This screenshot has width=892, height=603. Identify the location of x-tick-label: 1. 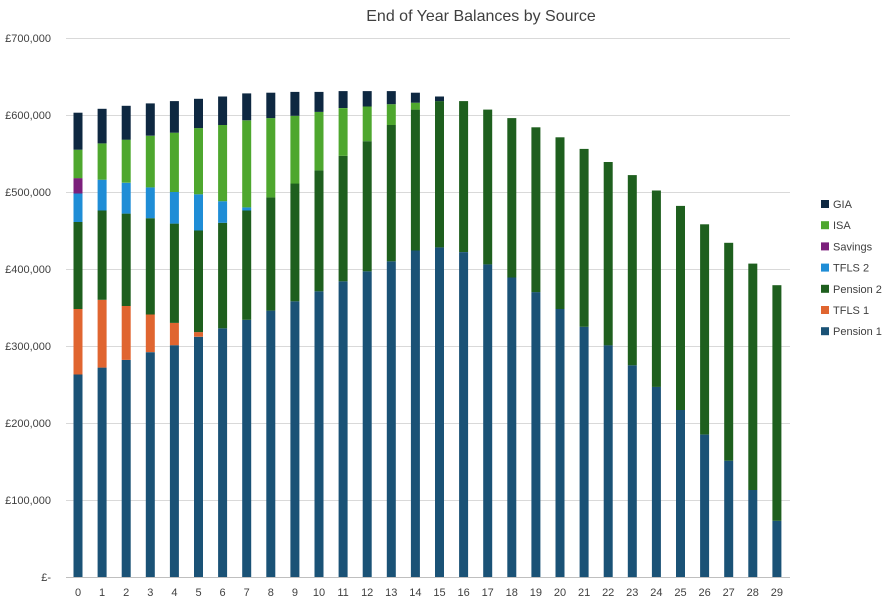
(102, 593).